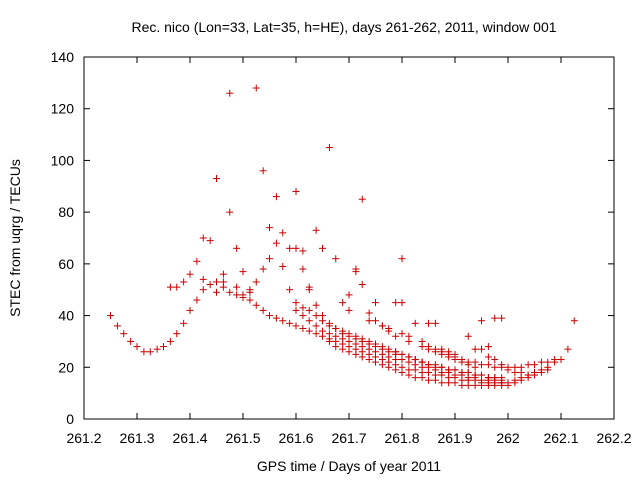 This screenshot has height=480, width=640. What do you see at coordinates (66, 316) in the screenshot?
I see `y-tick-label: 40` at bounding box center [66, 316].